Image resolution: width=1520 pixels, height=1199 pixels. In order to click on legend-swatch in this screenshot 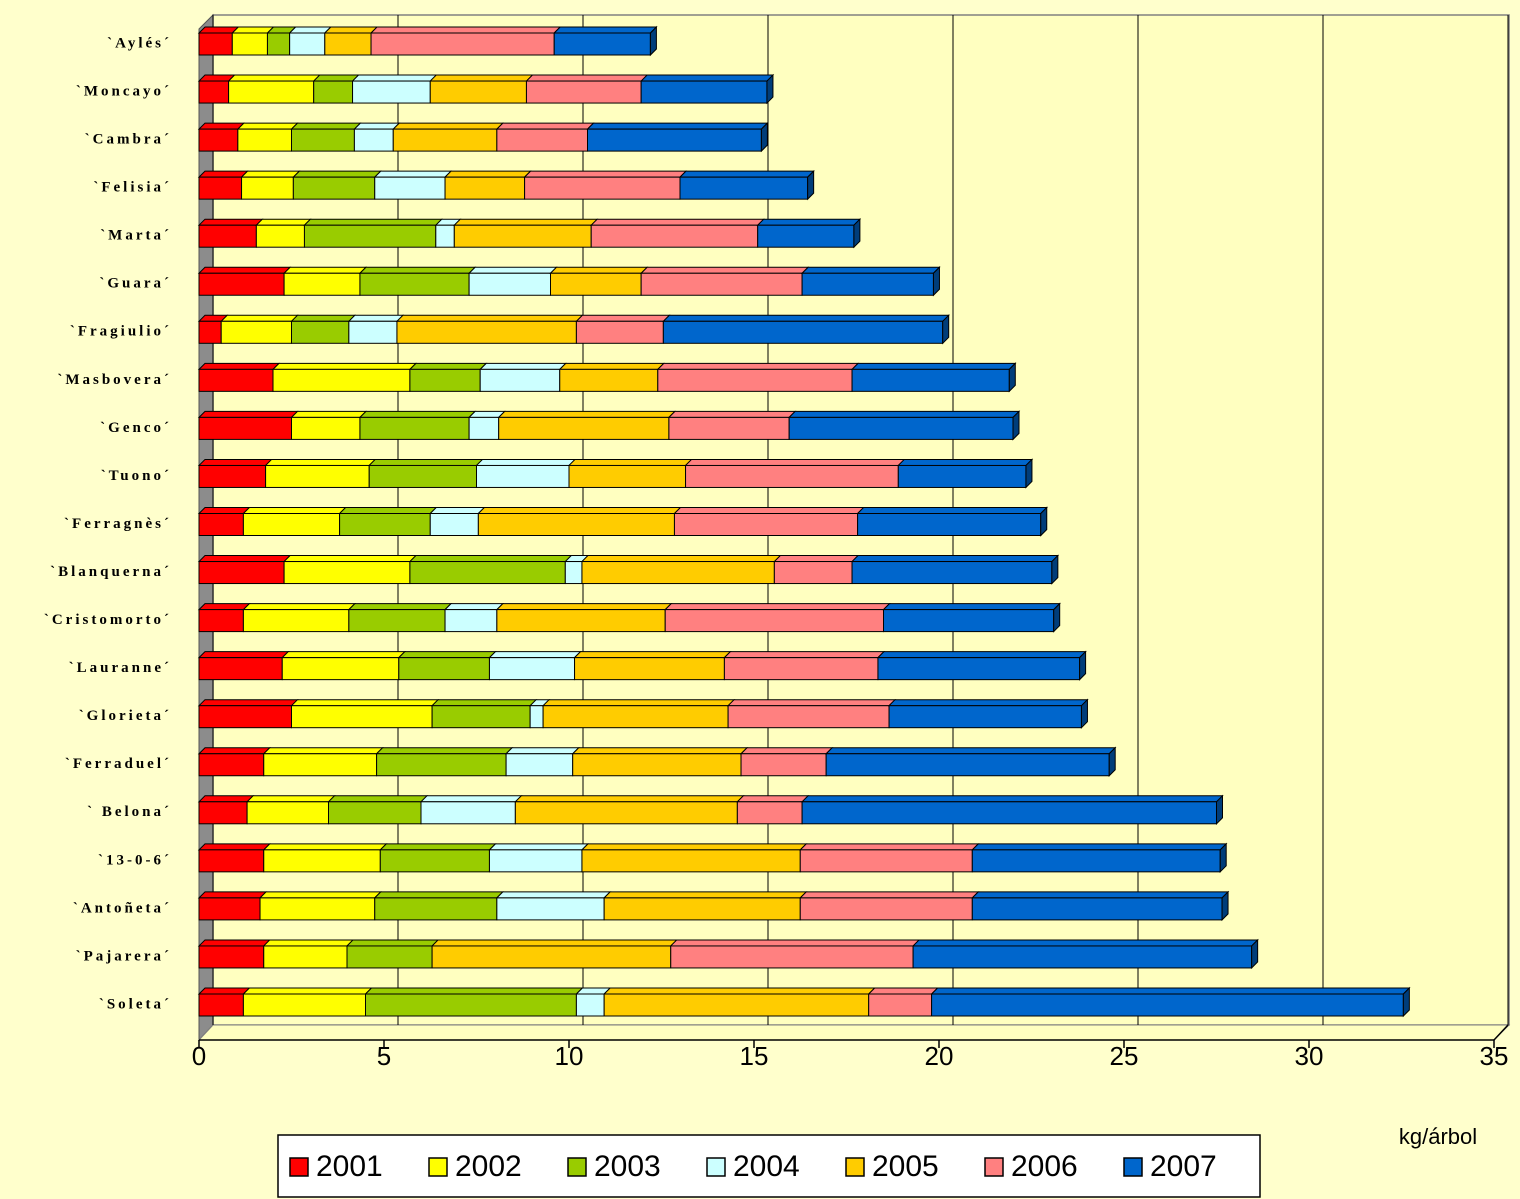, I will do `click(299, 1167)`.